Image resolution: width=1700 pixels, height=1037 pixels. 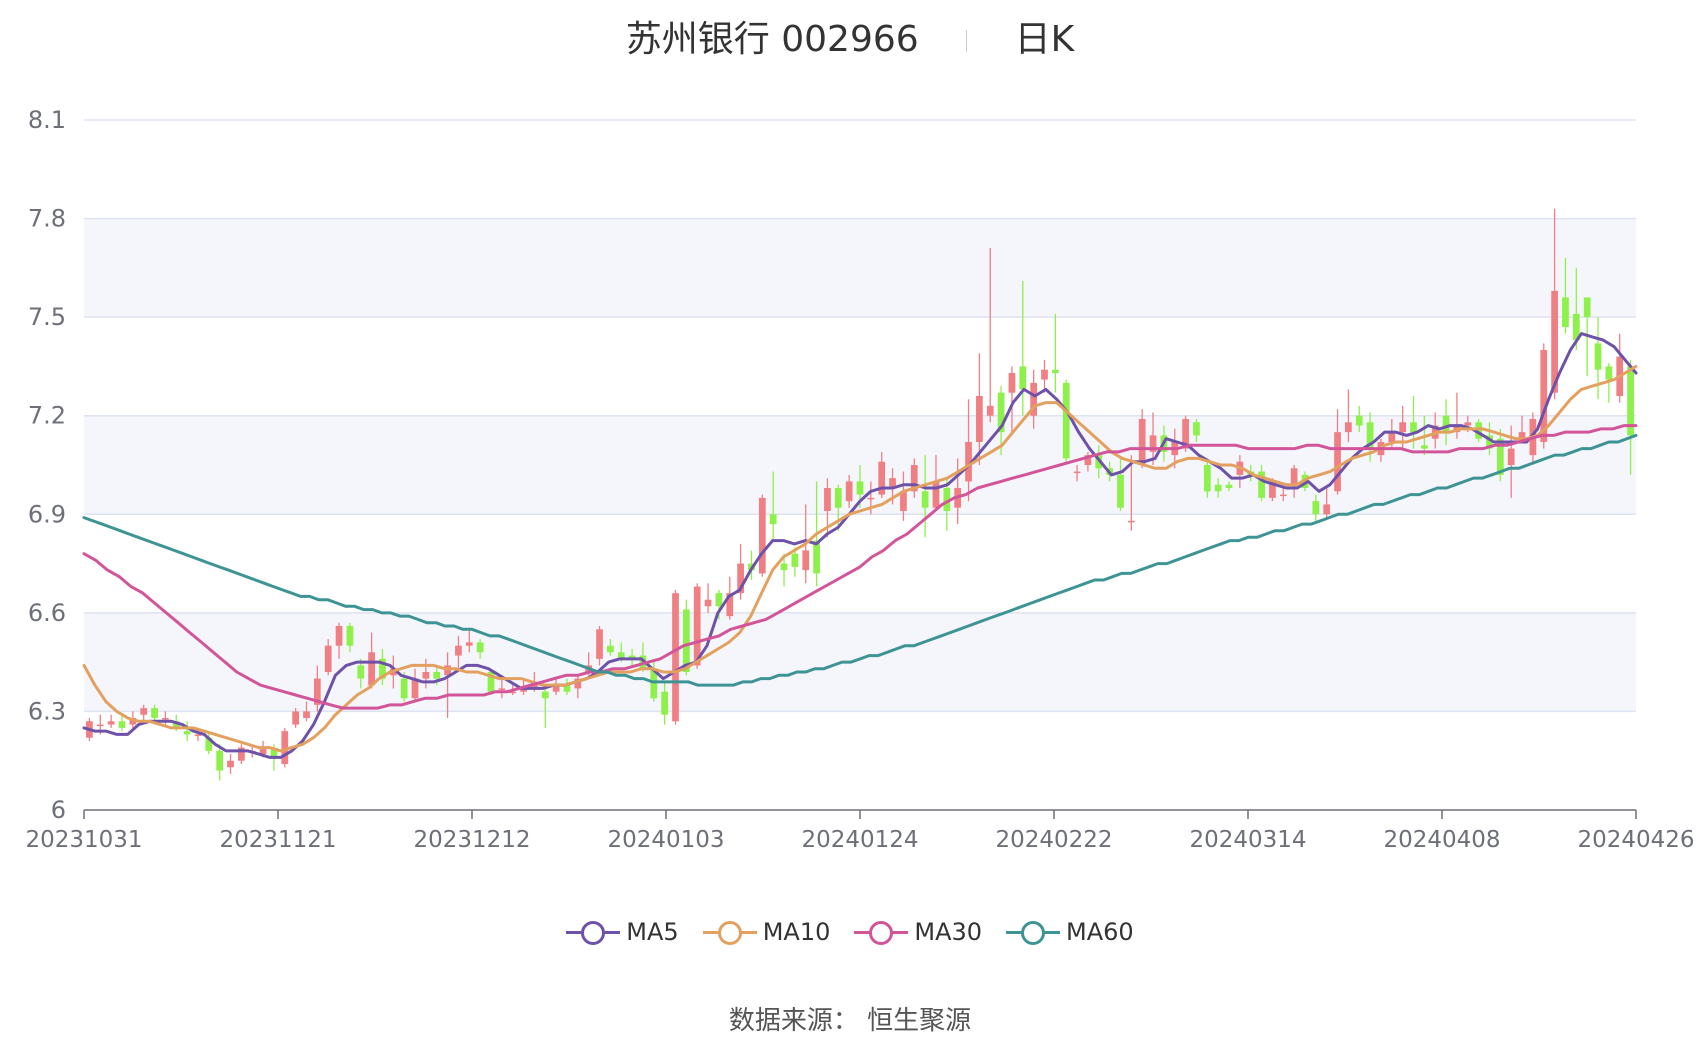 What do you see at coordinates (47, 514) in the screenshot?
I see `y-tick-label: 6.9` at bounding box center [47, 514].